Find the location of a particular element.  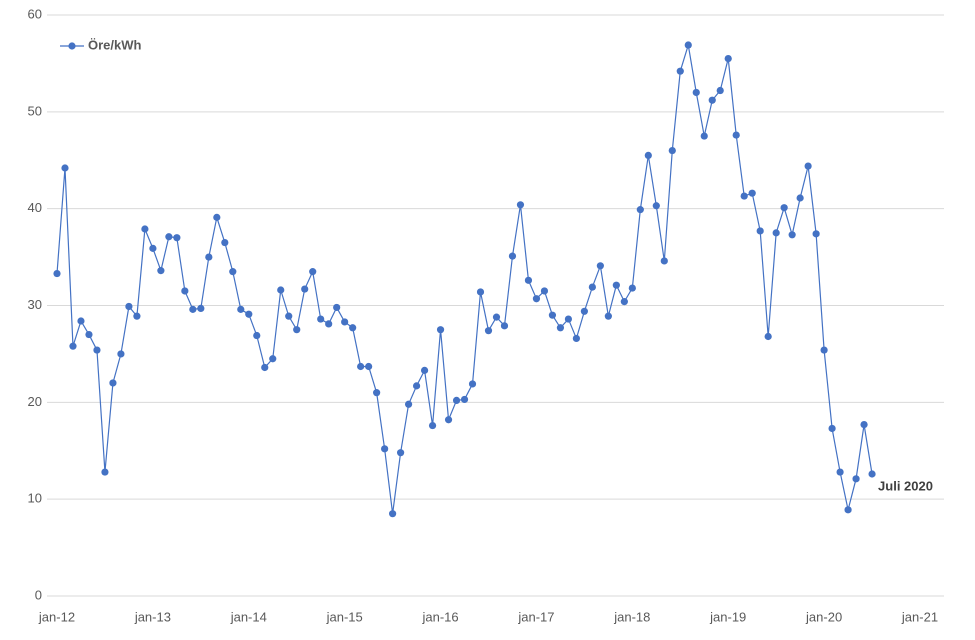

x-tick-label: jan-18 is located at coordinates (631, 616).